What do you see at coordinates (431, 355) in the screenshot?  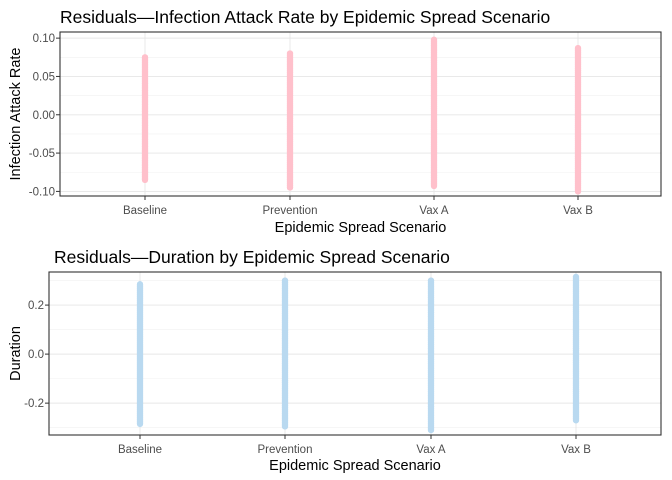 I see `duration-points-vax-a` at bounding box center [431, 355].